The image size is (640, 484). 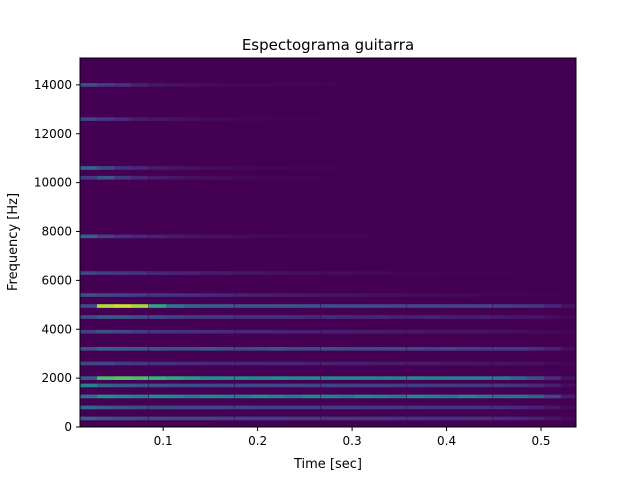 What do you see at coordinates (57, 256) in the screenshot?
I see `y-axis: 0 2000 4000 6000 8000 10000 12000 14000` at bounding box center [57, 256].